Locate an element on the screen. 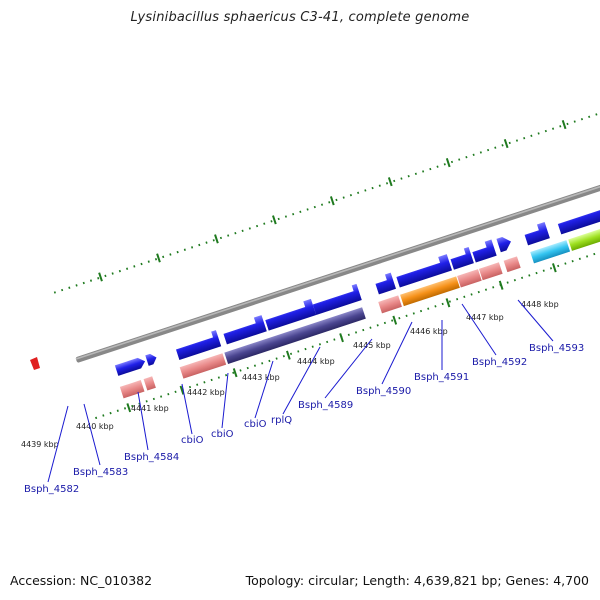 This screenshot has height=600, width=600. accession-text: Accession: NC_010382 is located at coordinates (81, 580).